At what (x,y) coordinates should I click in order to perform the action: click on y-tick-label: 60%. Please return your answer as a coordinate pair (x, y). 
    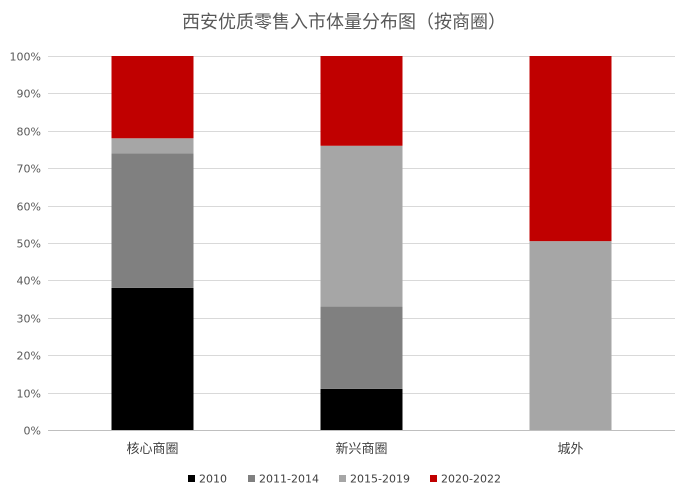
    Looking at the image, I should click on (29, 207).